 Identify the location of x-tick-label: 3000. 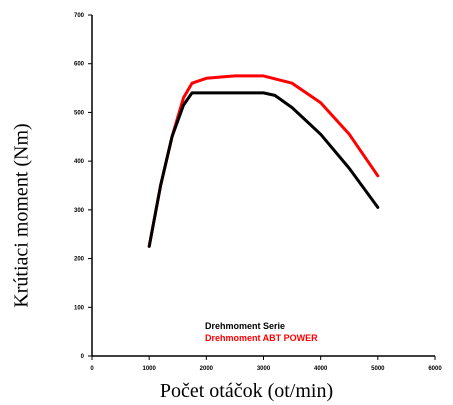
(264, 369).